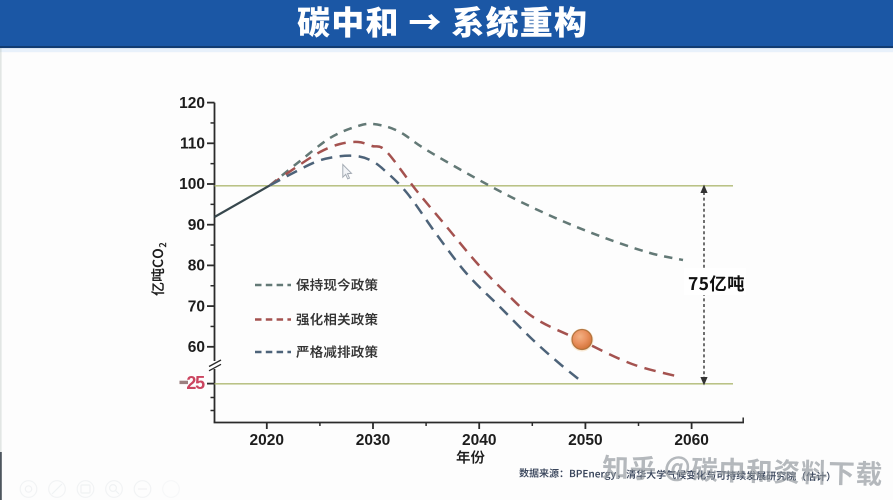 Image resolution: width=893 pixels, height=500 pixels. I want to click on svg-text: 2040, so click(479, 440).